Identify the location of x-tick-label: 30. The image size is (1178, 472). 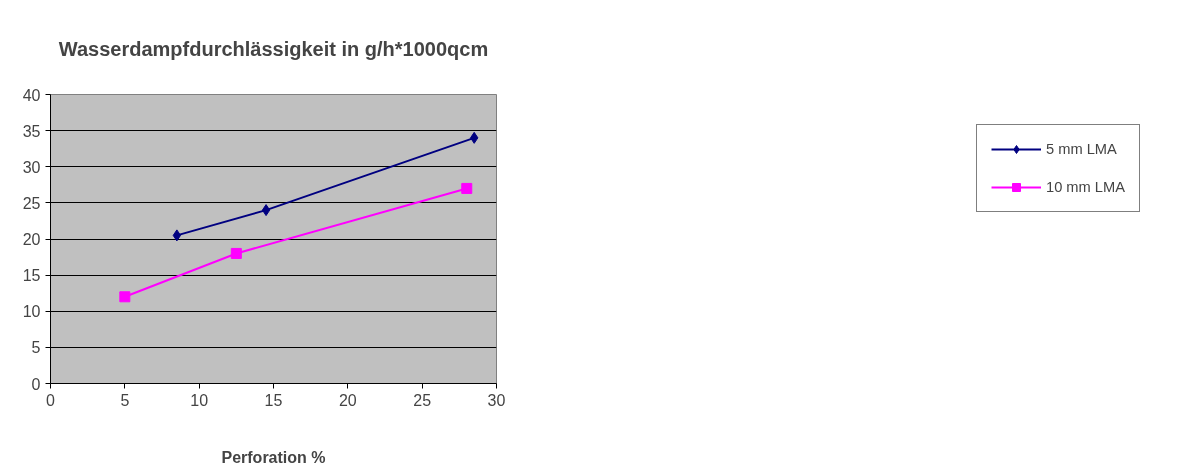
(496, 400).